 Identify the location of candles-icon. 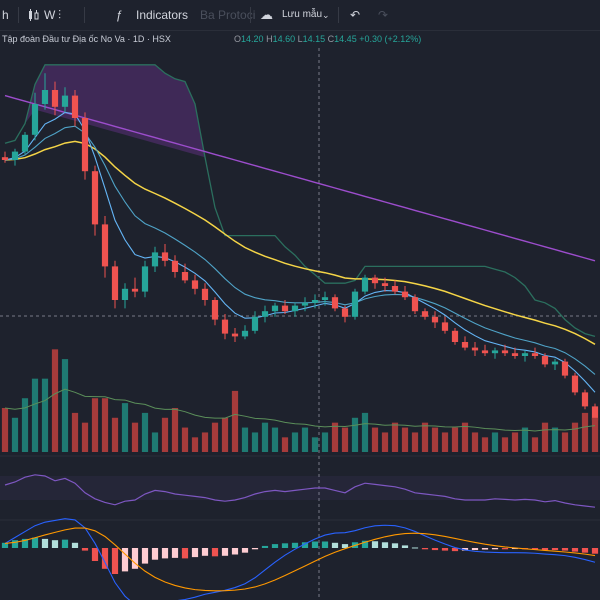
(34, 15).